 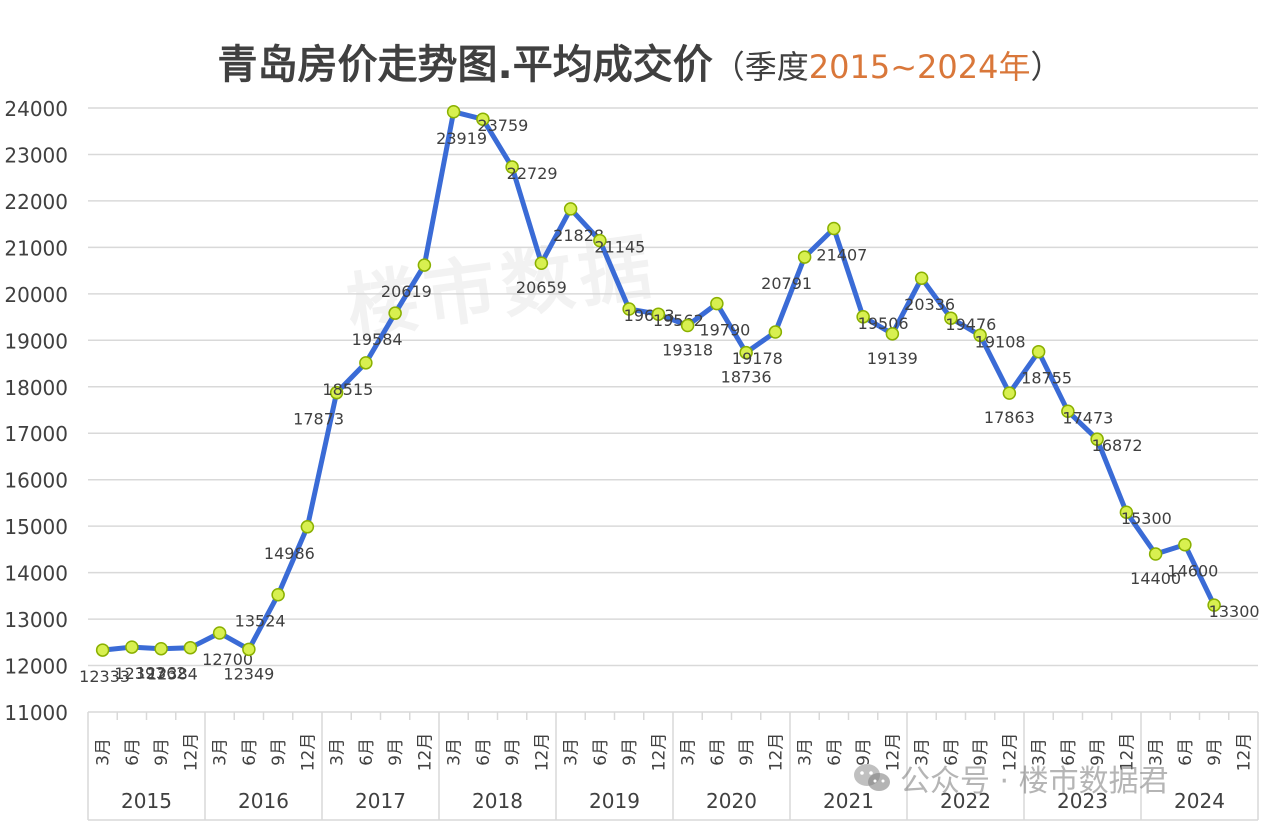 What do you see at coordinates (36, 388) in the screenshot?
I see `y-tick-label: 18000` at bounding box center [36, 388].